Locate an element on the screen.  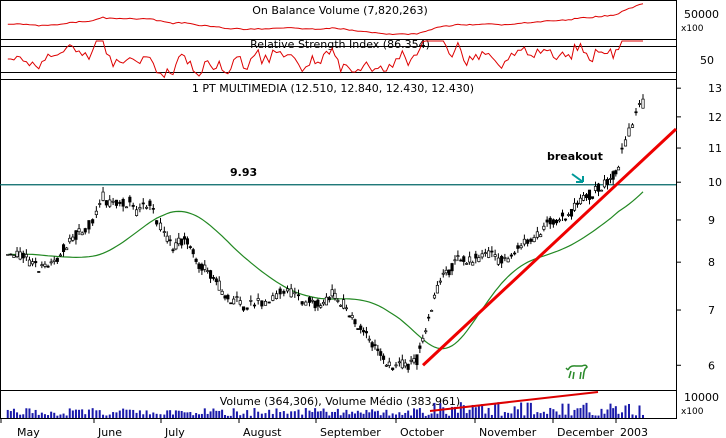
month-label: October is located at coordinates (422, 432).